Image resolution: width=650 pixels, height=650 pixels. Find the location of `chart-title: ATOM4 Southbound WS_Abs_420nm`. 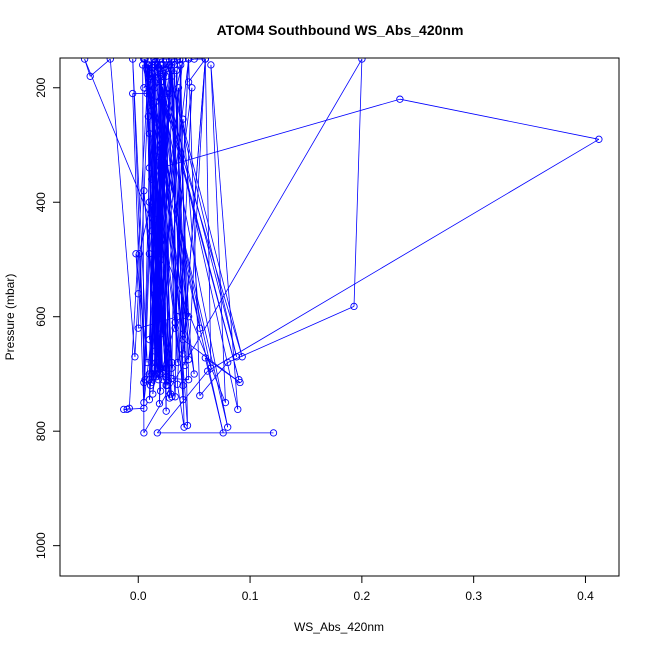

chart-title: ATOM4 Southbound WS_Abs_420nm is located at coordinates (340, 30).